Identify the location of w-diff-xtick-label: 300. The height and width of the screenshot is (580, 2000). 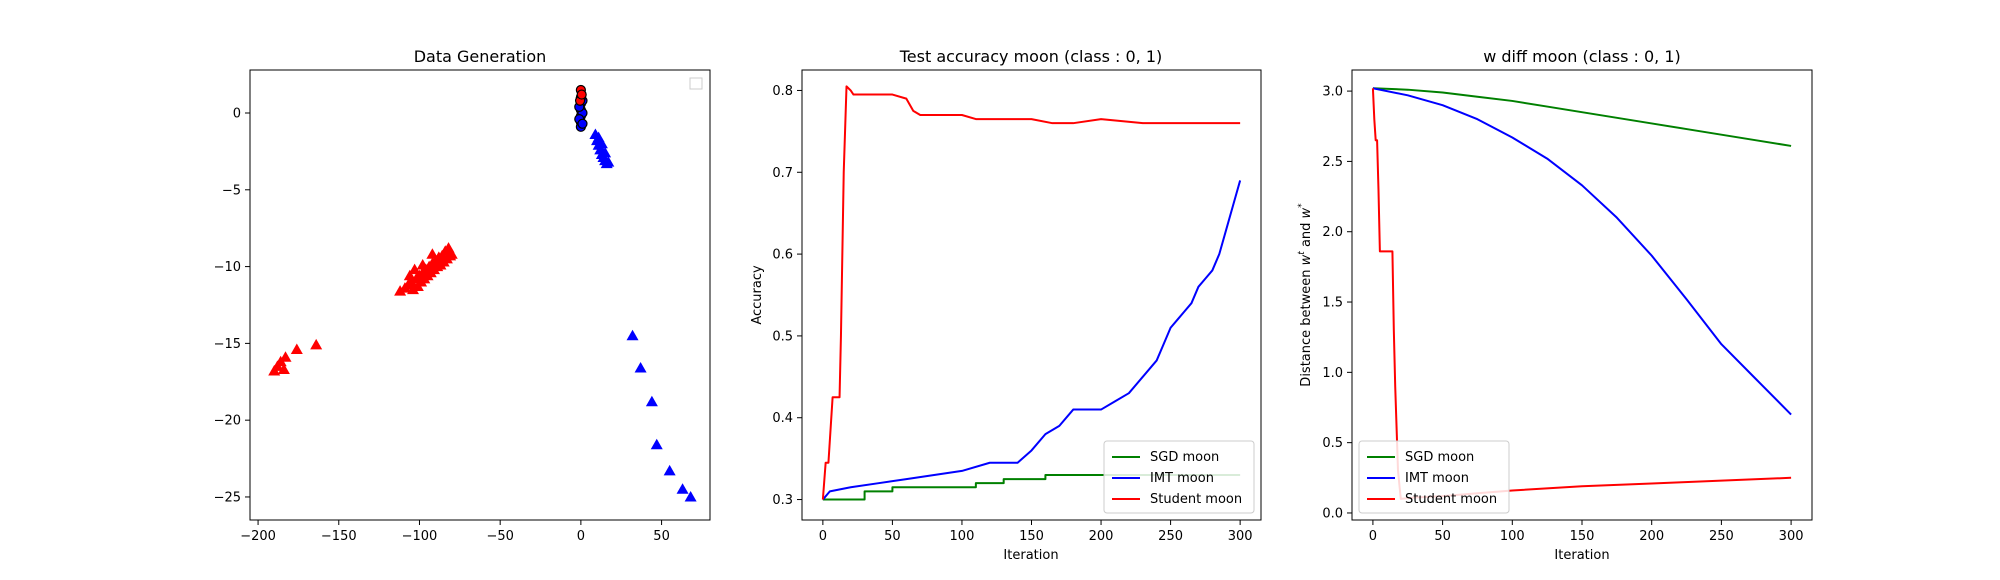
(1791, 536).